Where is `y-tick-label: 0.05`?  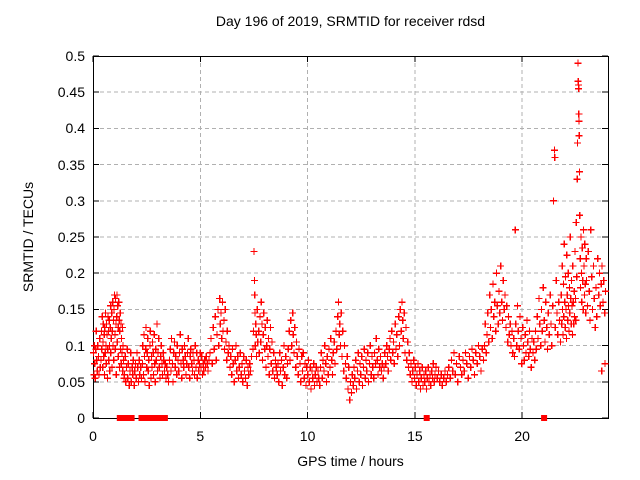
y-tick-label: 0.05 is located at coordinates (71, 381).